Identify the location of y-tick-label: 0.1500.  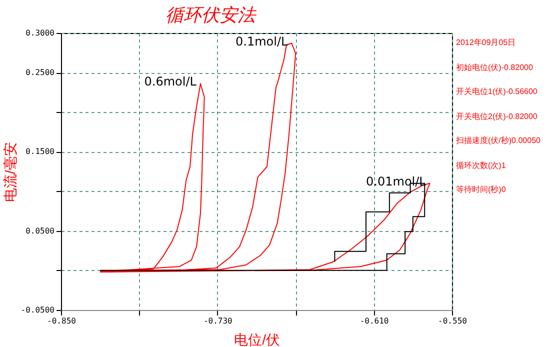
(40, 151).